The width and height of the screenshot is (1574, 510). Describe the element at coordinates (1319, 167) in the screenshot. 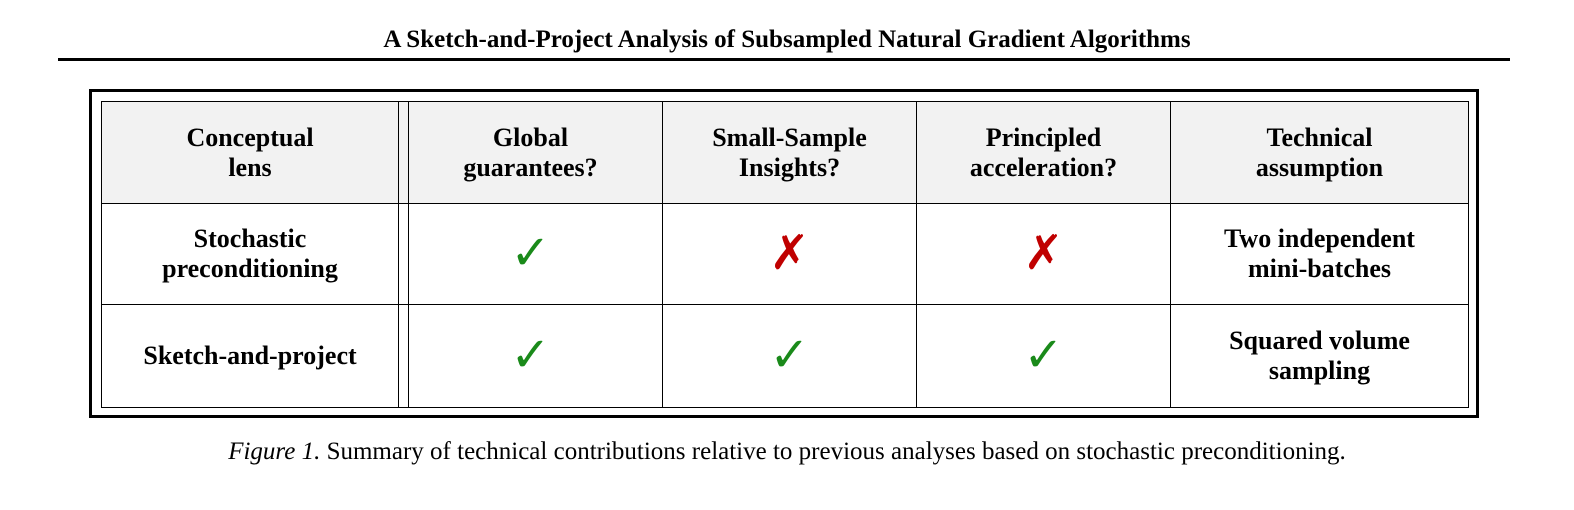

I see `cell-line: assumption` at that location.